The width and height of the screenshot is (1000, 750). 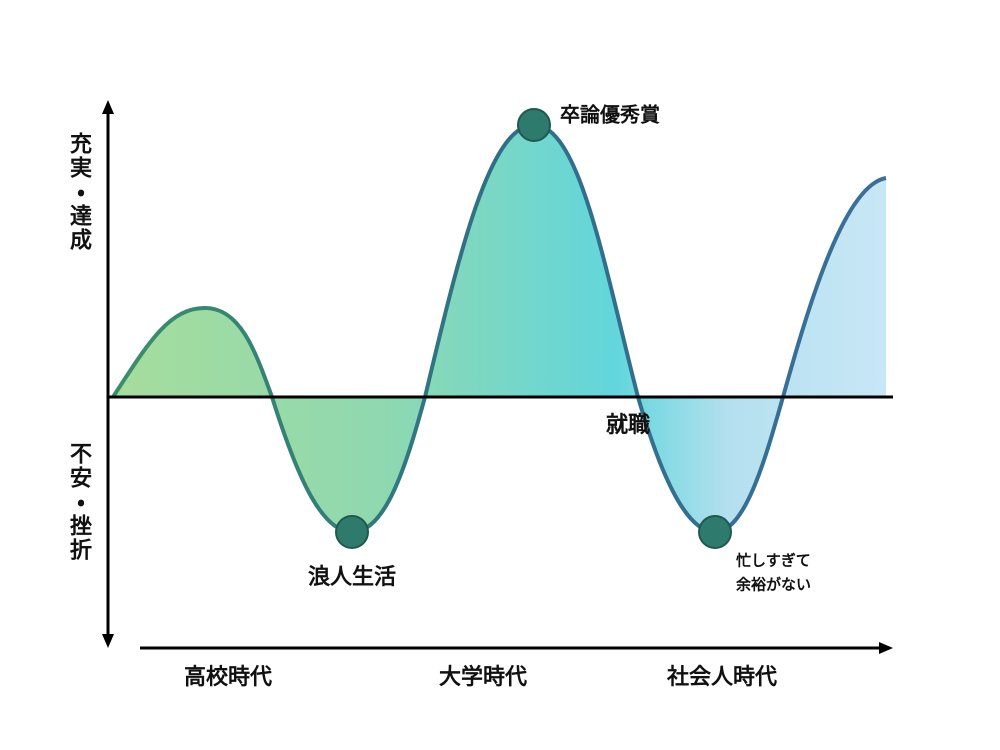 I want to click on event-label: 浪人生活, so click(x=352, y=577).